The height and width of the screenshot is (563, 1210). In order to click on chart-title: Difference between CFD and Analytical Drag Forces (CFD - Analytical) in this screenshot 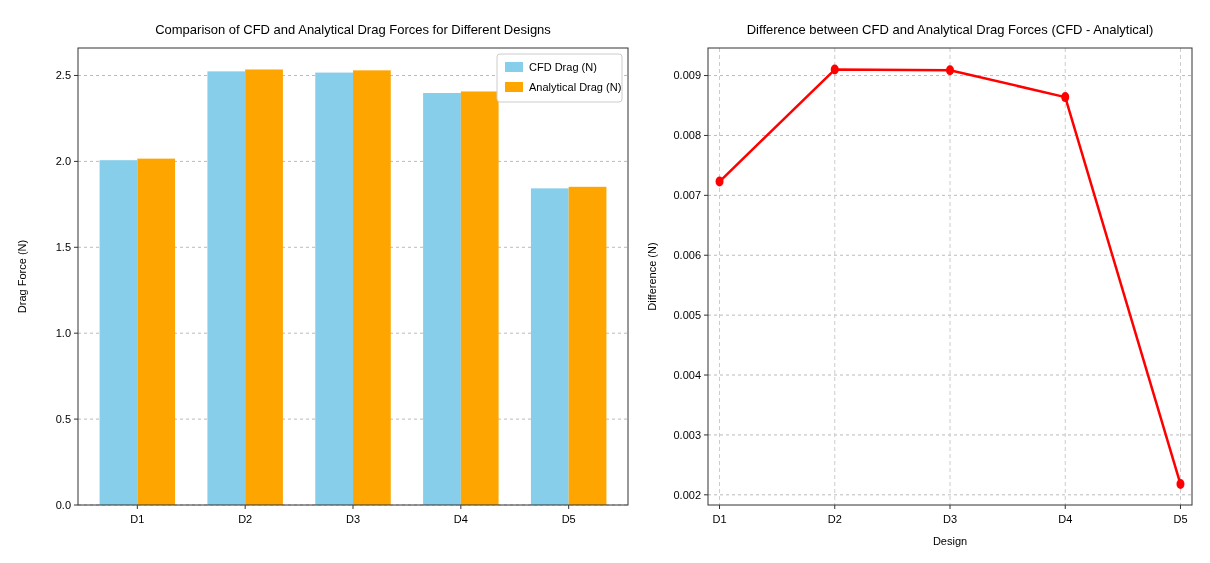, I will do `click(950, 29)`.